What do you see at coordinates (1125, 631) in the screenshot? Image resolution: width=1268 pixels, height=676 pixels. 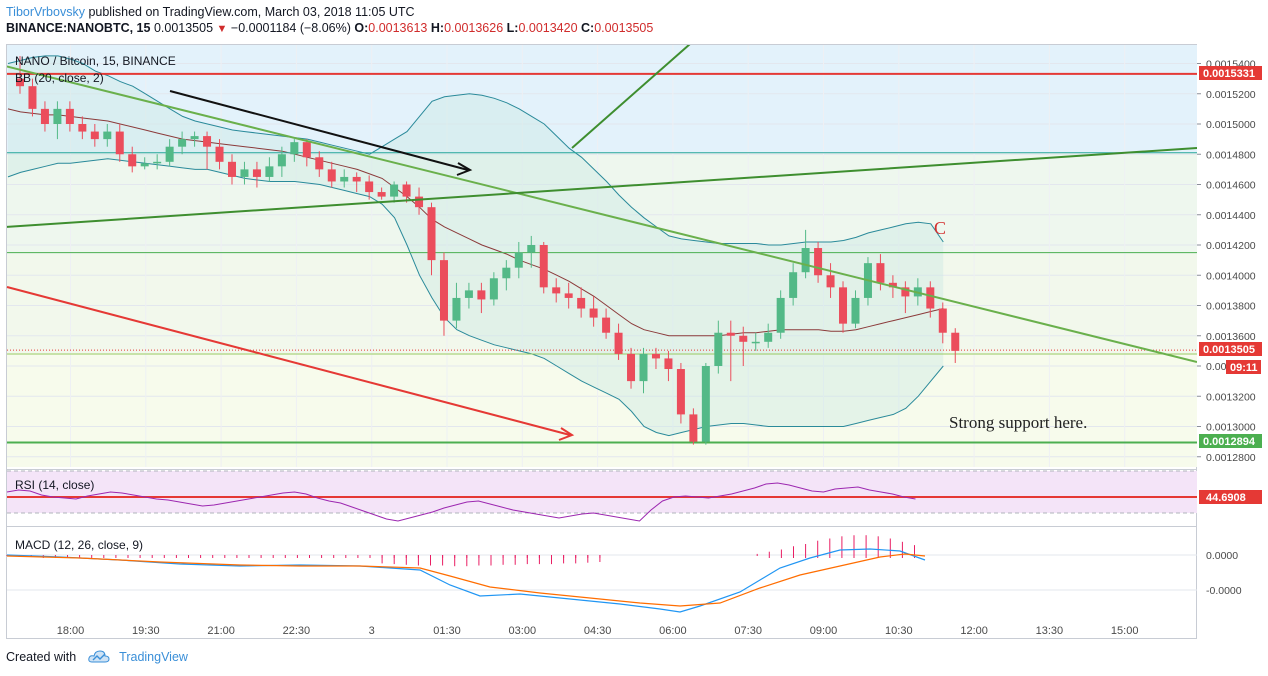 I see `time-tick-label: 15:00` at bounding box center [1125, 631].